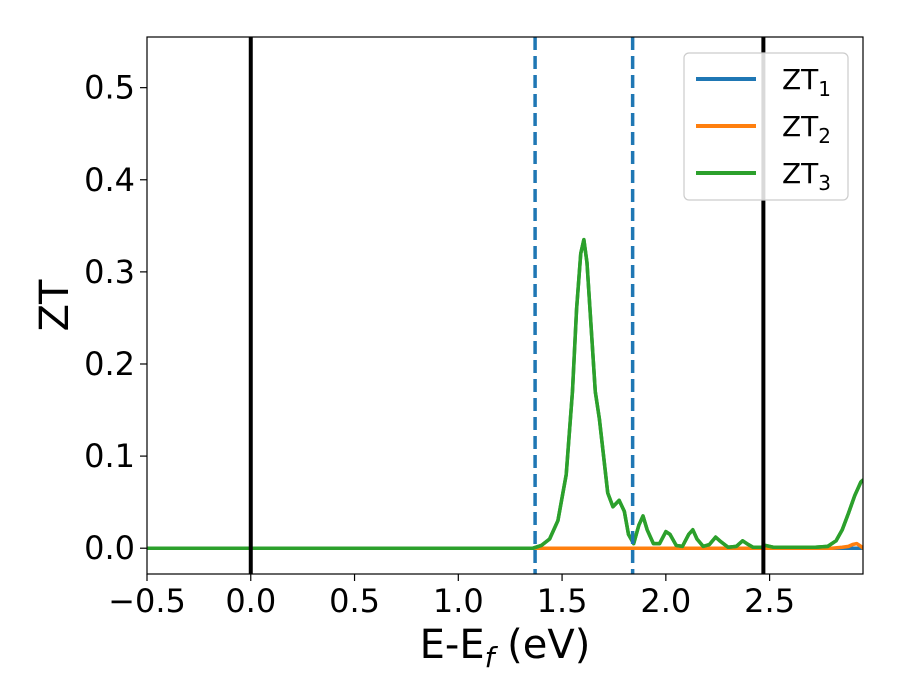  What do you see at coordinates (109, 272) in the screenshot?
I see `y-tick-label: 0.3` at bounding box center [109, 272].